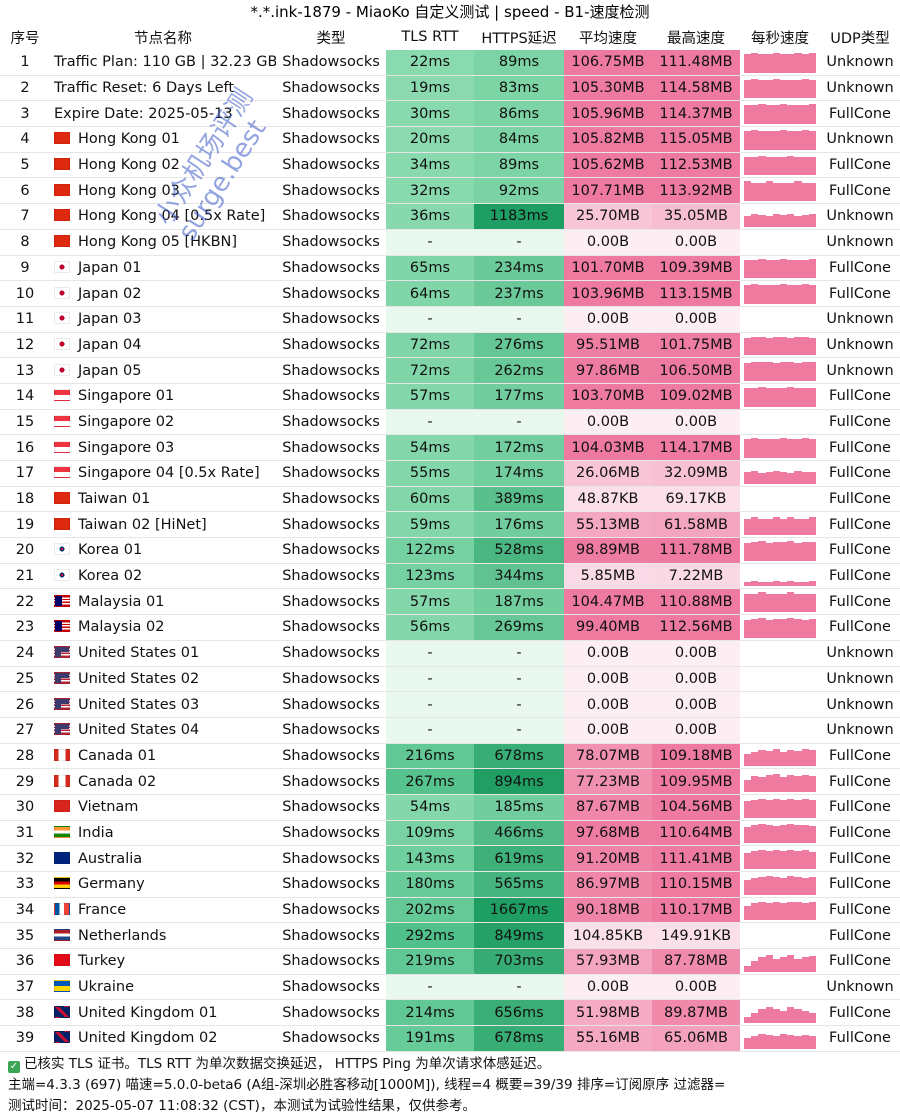 This screenshot has width=900, height=1117. What do you see at coordinates (165, 62) in the screenshot?
I see `node-name: Traffic Plan: 110 GB | 32.23 GB` at bounding box center [165, 62].